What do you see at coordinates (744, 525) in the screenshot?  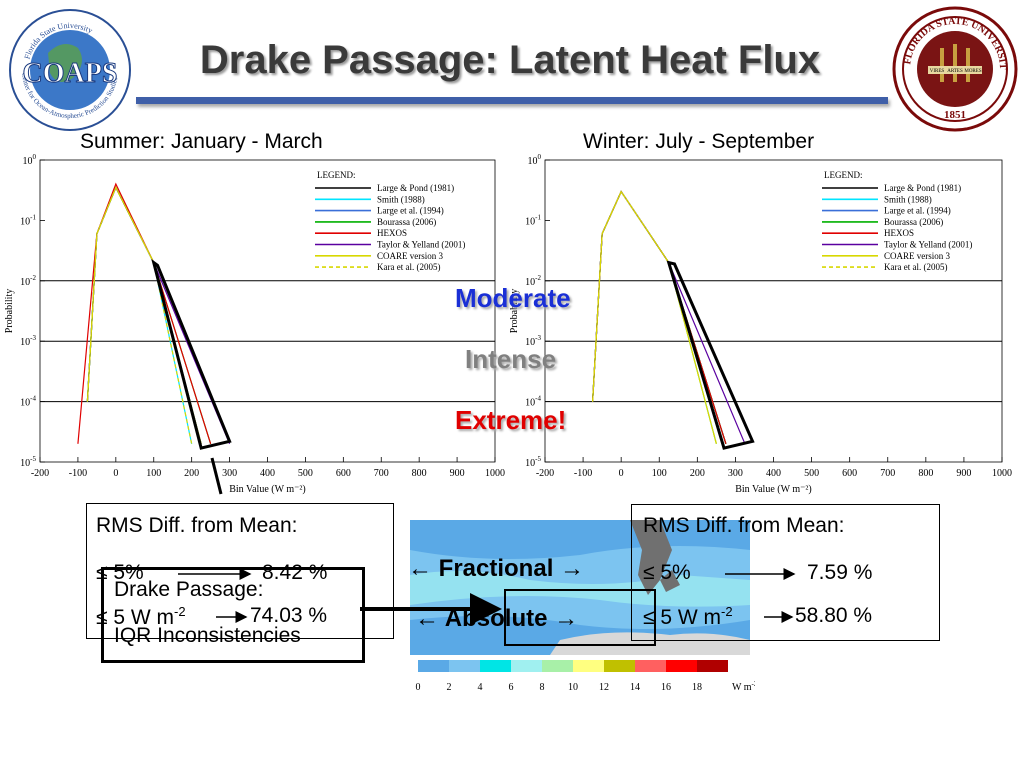 I see `winter-header: RMS Diff. from Mean:` at bounding box center [744, 525].